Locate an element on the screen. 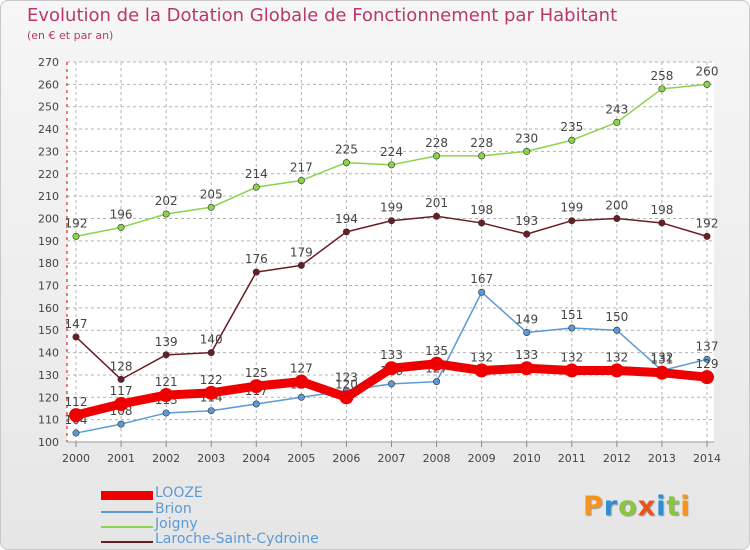 This screenshot has width=750, height=550. data-label-joigny: 235 is located at coordinates (571, 127).